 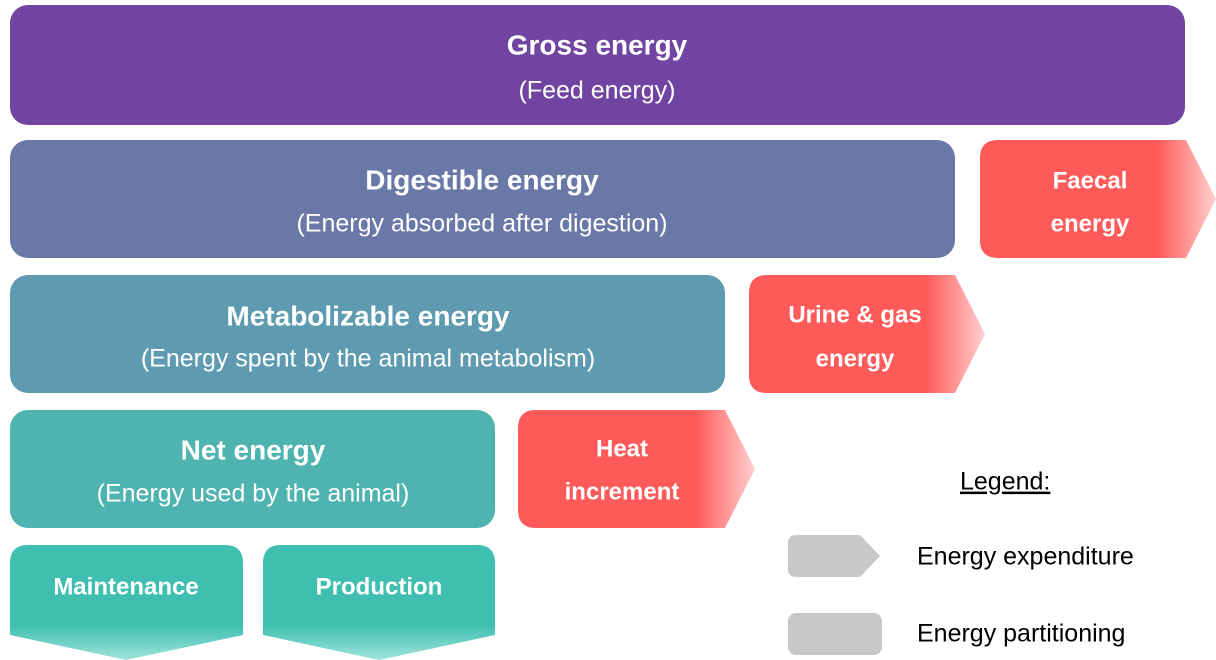 I want to click on net-energy-box, so click(x=252, y=469).